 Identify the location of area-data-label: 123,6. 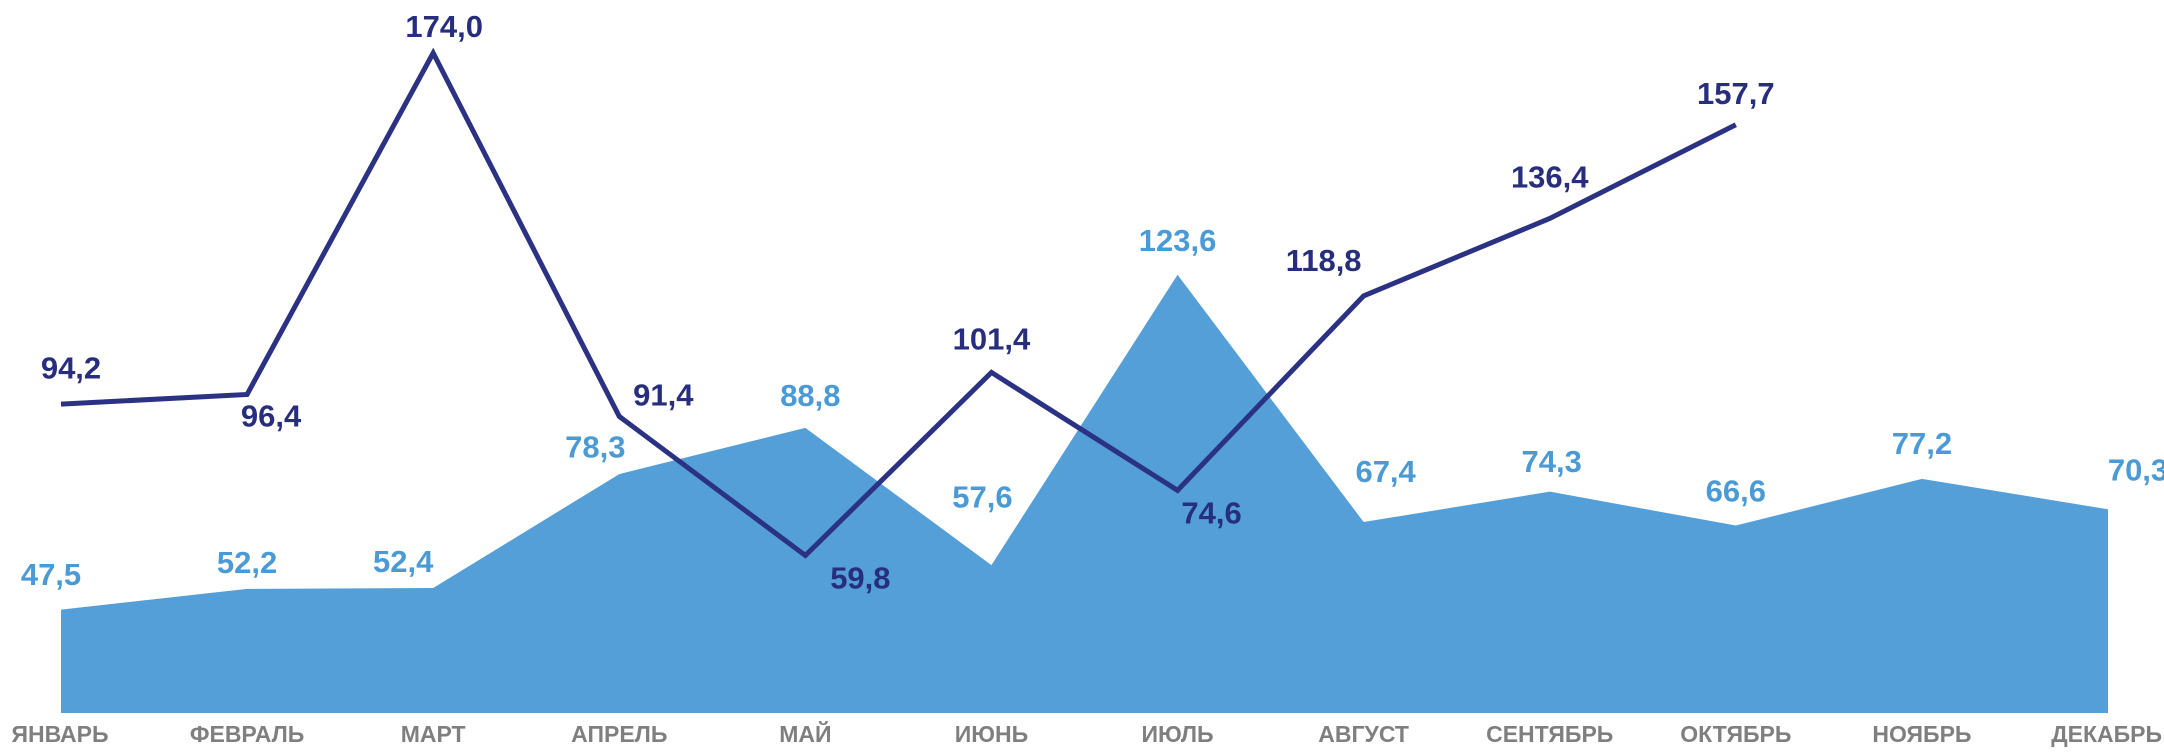
(1178, 240).